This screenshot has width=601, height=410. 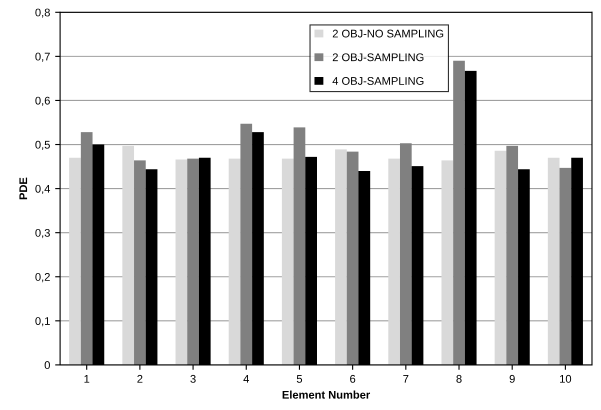 I want to click on y-tick-label: 0,6, so click(x=42, y=101).